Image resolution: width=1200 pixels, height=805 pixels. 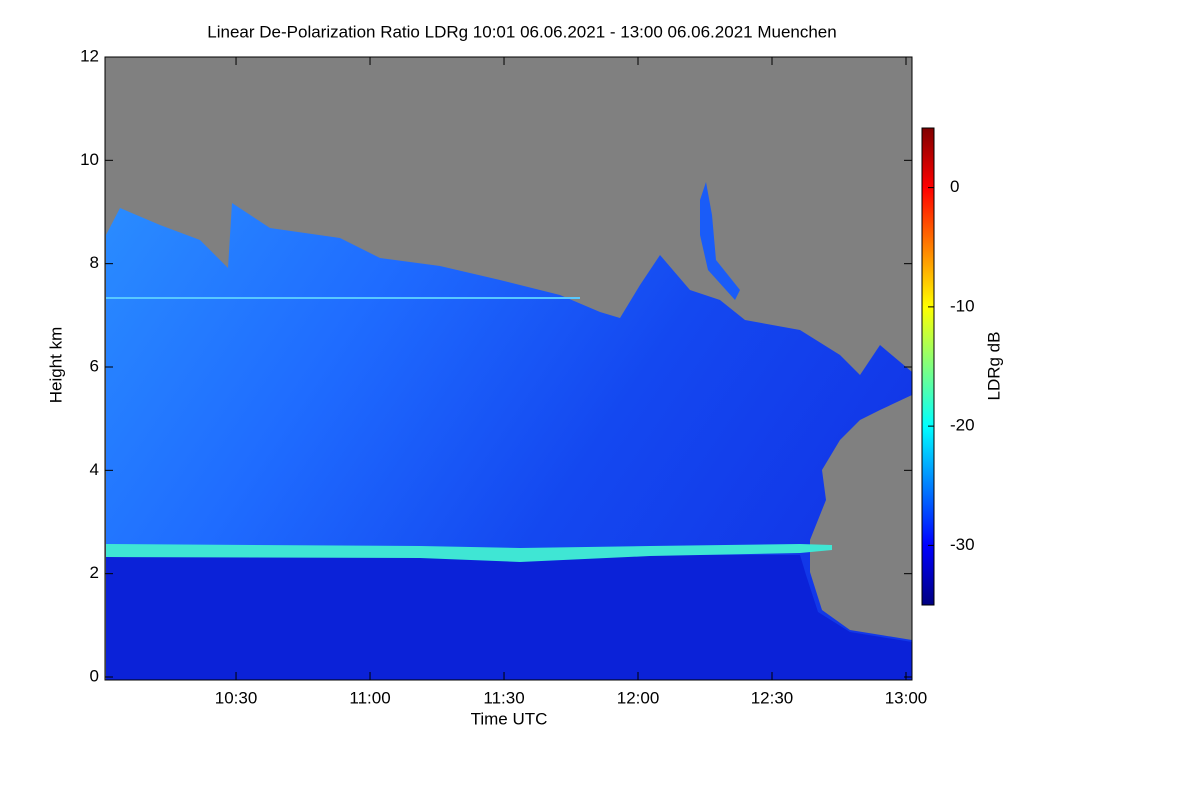 I want to click on x-tick-label: 12:00, so click(x=638, y=697).